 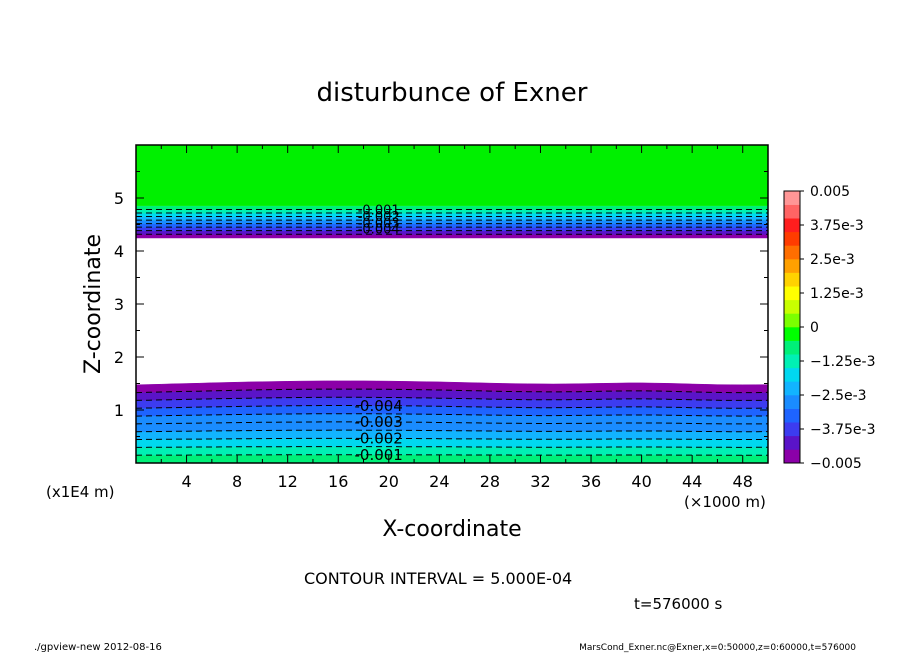 I want to click on x-tick-label: 24, so click(x=439, y=481).